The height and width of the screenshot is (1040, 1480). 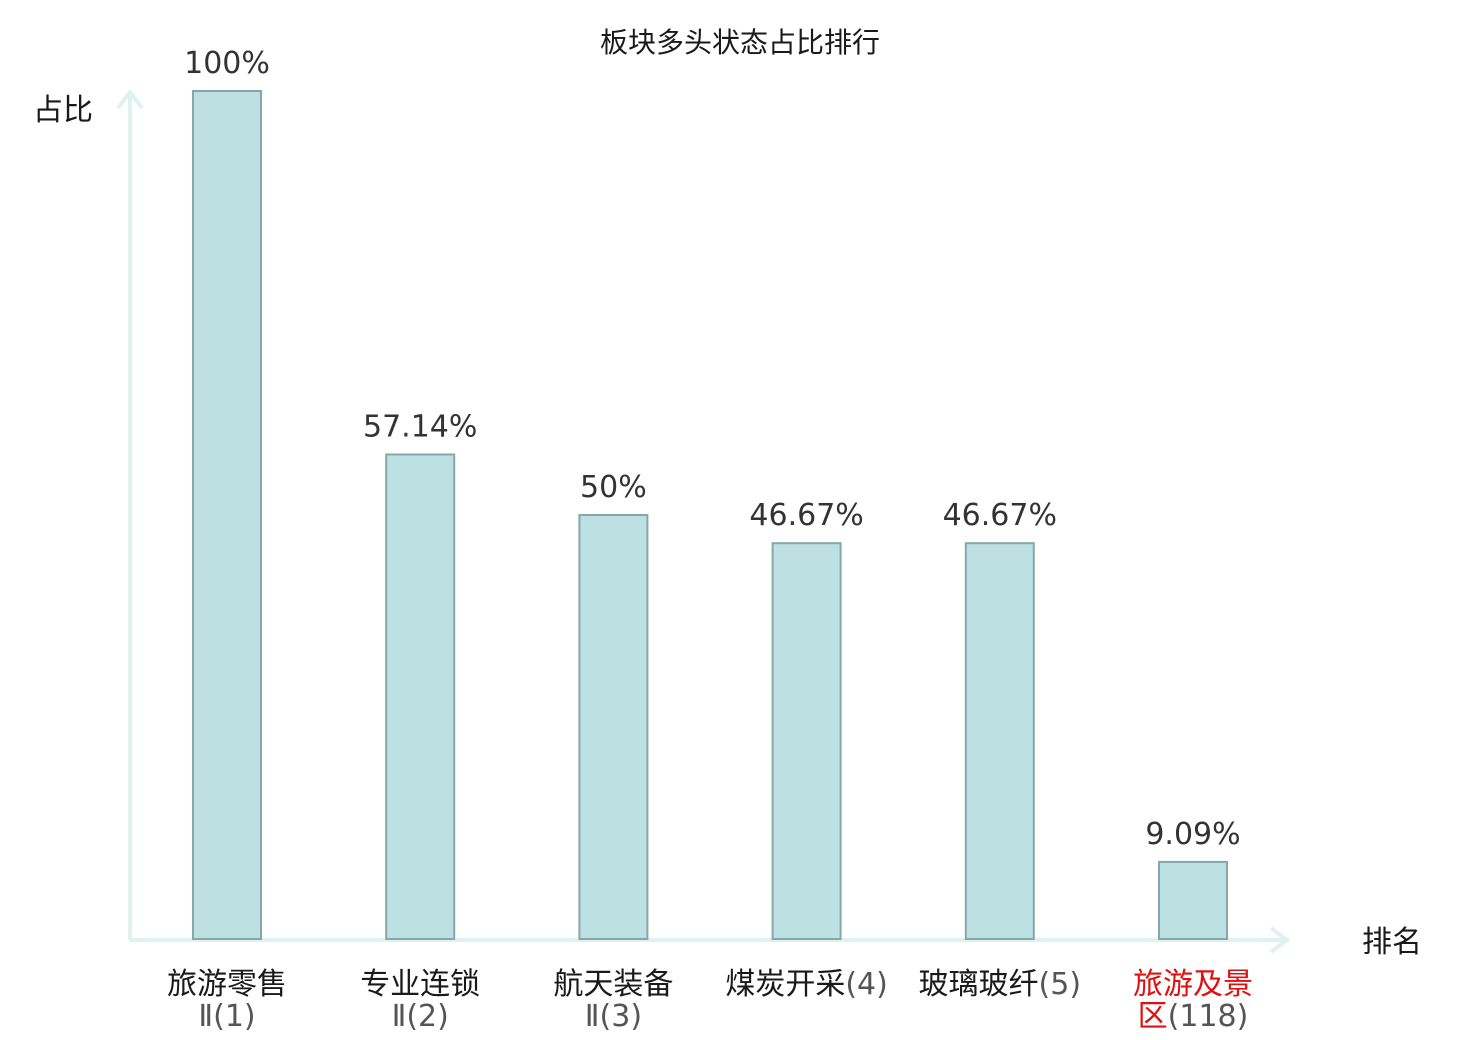 What do you see at coordinates (613, 487) in the screenshot?
I see `value-label-3: 50%` at bounding box center [613, 487].